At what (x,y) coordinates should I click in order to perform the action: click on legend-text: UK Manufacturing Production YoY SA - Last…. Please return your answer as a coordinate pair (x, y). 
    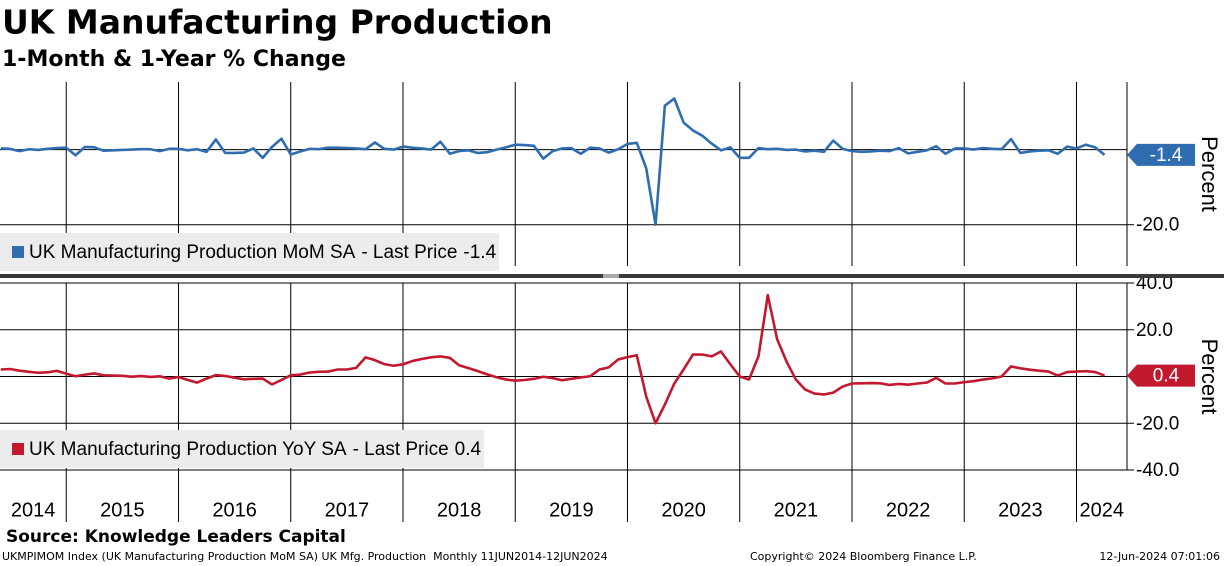
    Looking at the image, I should click on (255, 449).